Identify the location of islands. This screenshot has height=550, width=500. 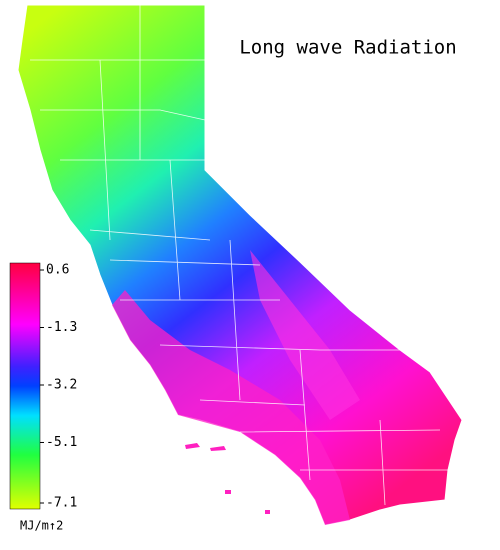
(227, 478).